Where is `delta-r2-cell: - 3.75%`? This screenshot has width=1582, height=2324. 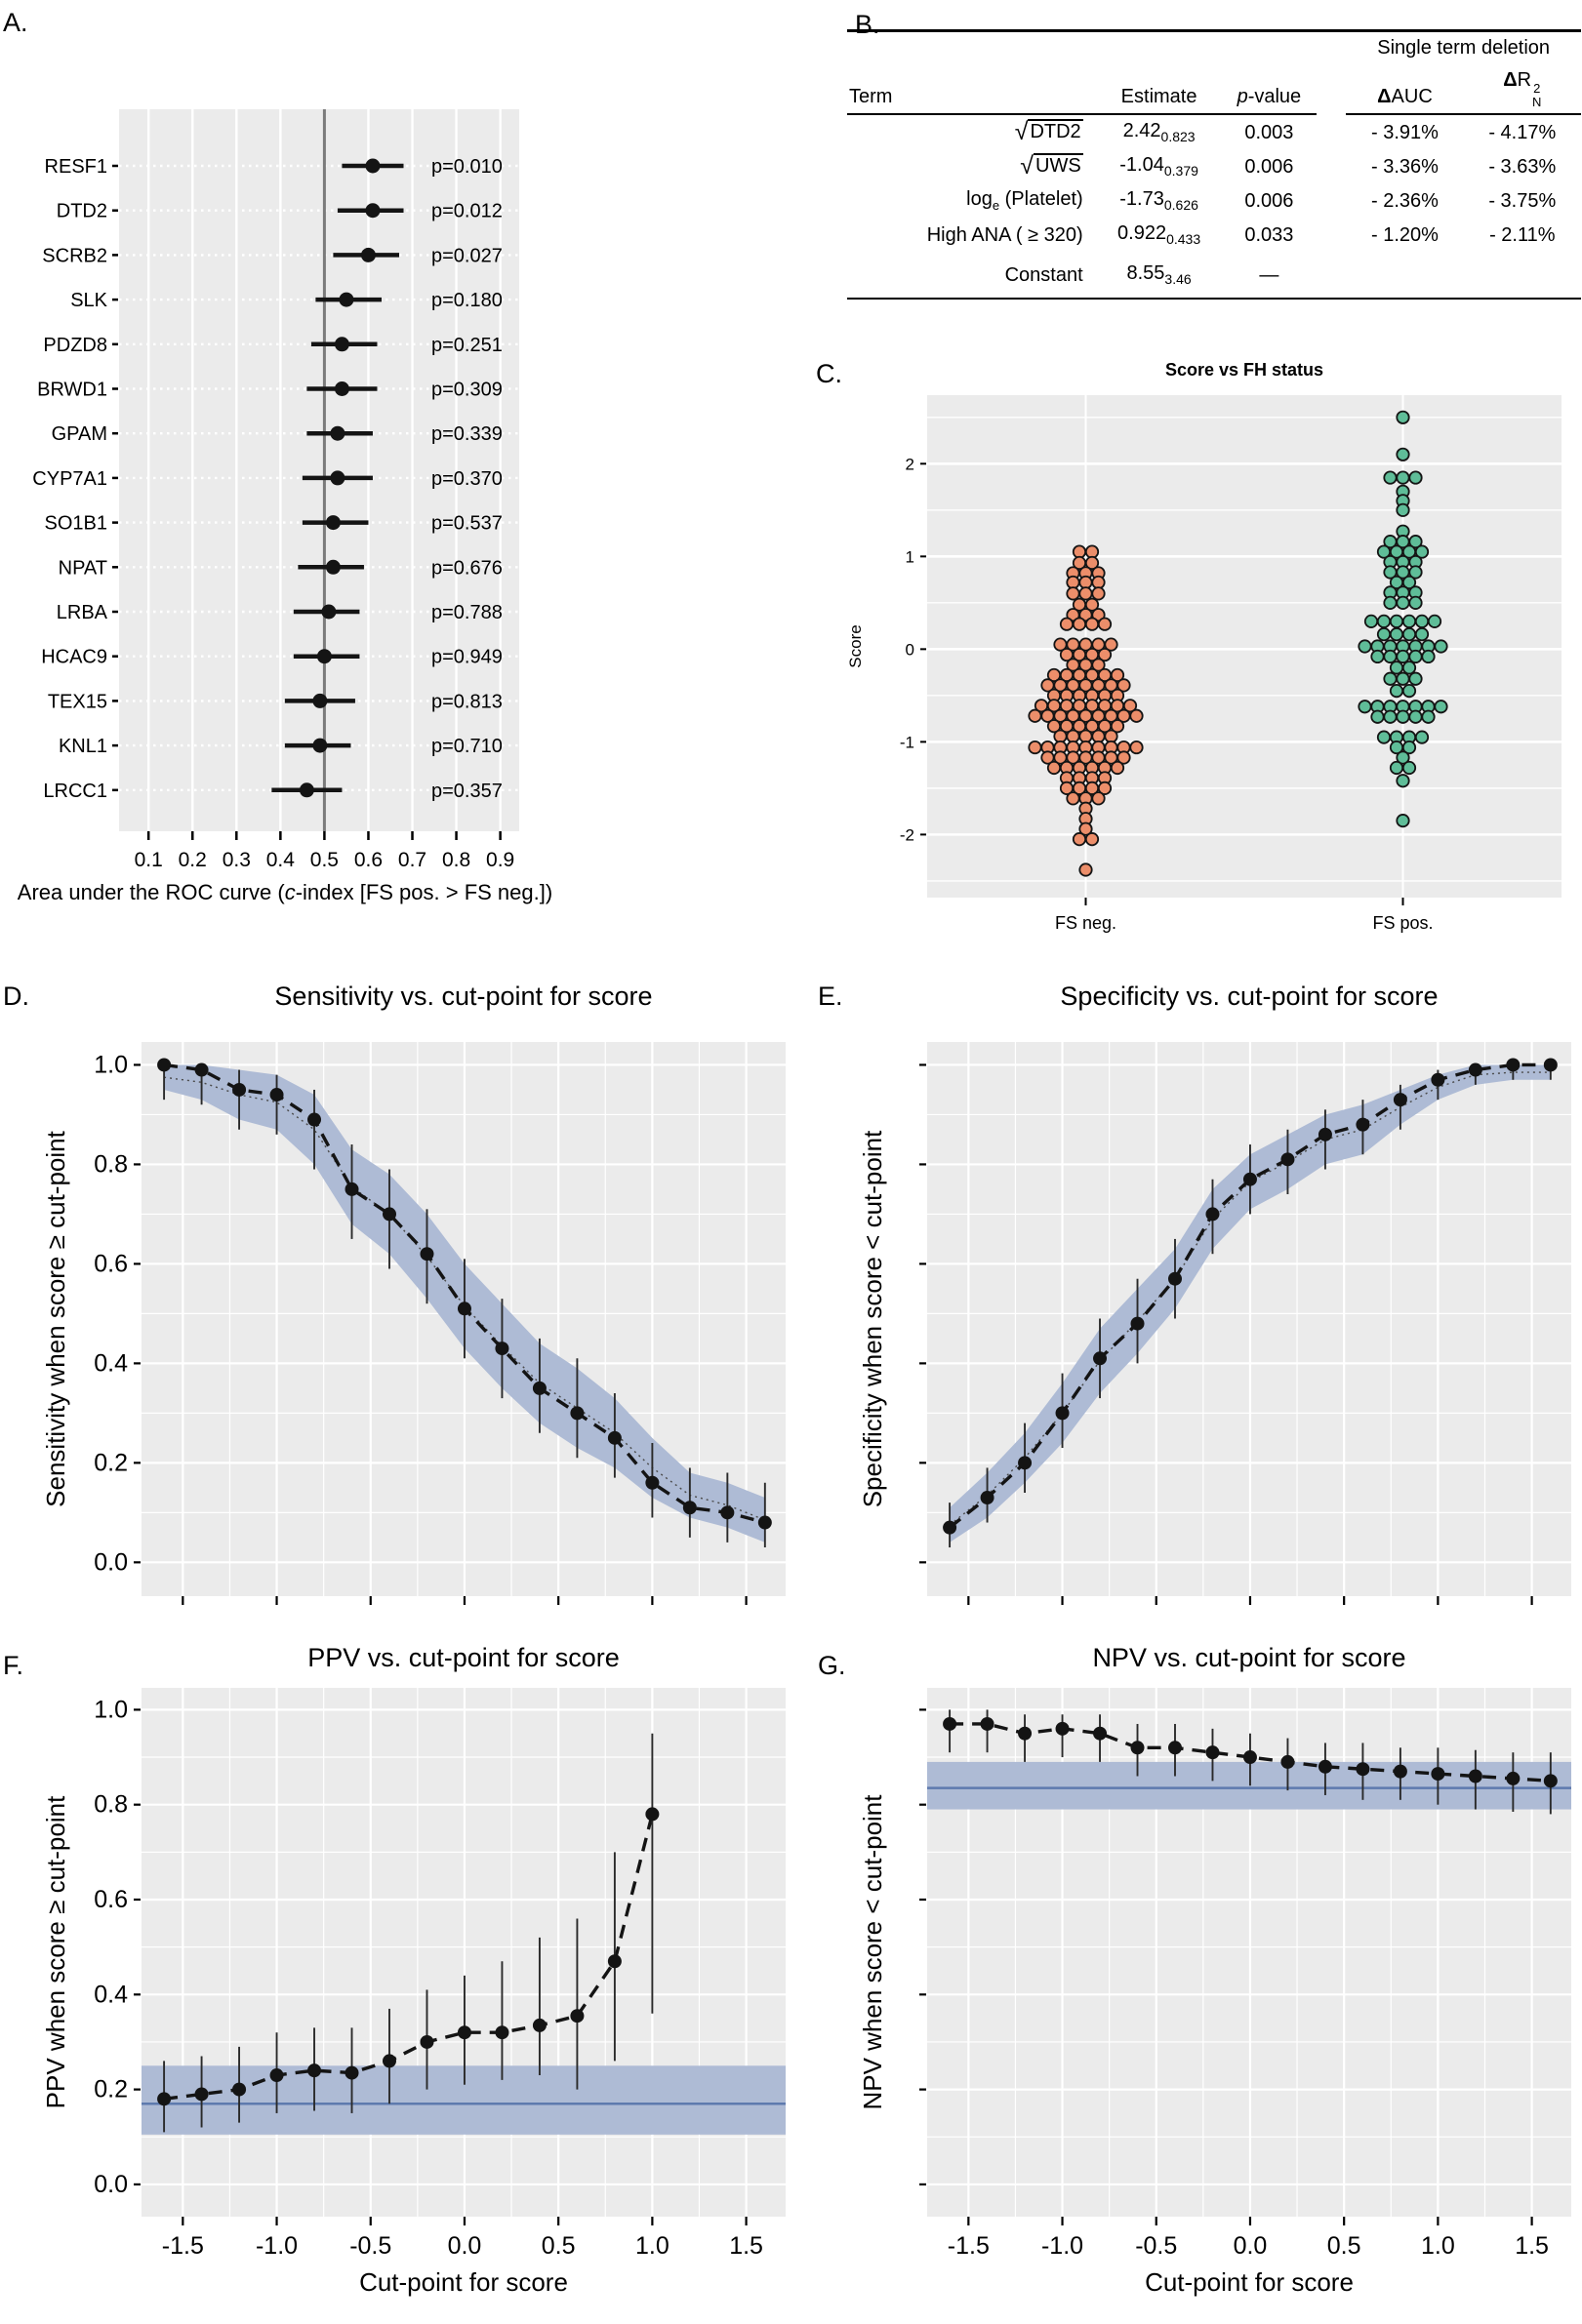 delta-r2-cell: - 3.75% is located at coordinates (1522, 201).